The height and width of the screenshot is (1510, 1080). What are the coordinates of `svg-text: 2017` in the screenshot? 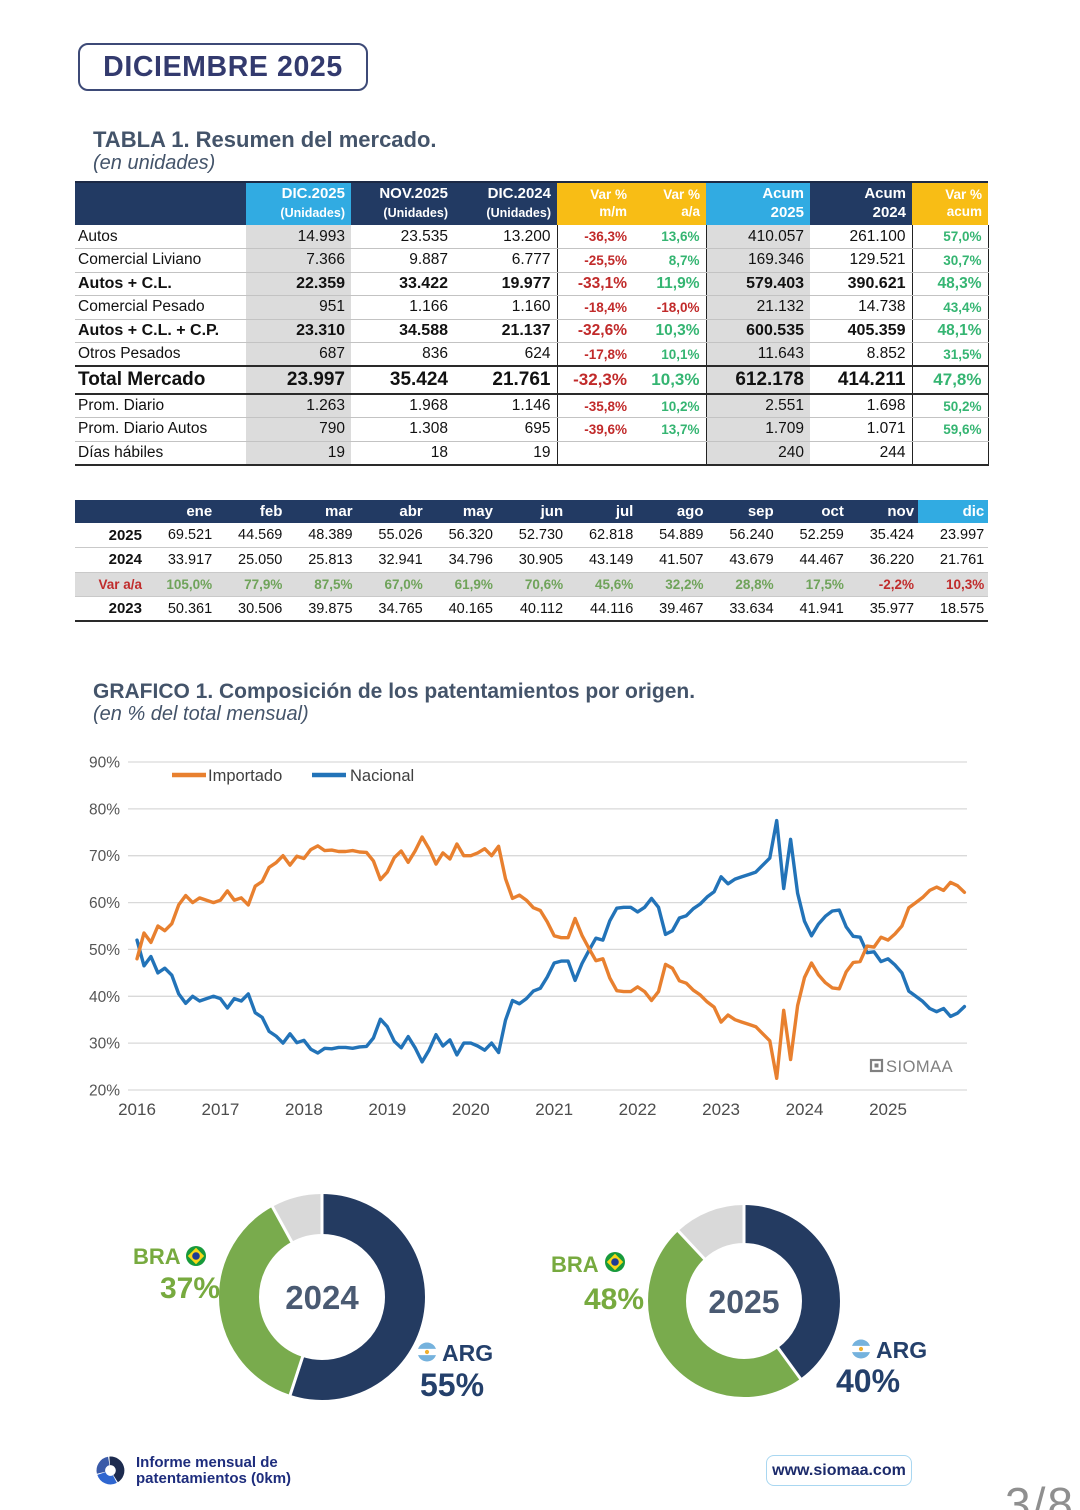 It's located at (220, 1109).